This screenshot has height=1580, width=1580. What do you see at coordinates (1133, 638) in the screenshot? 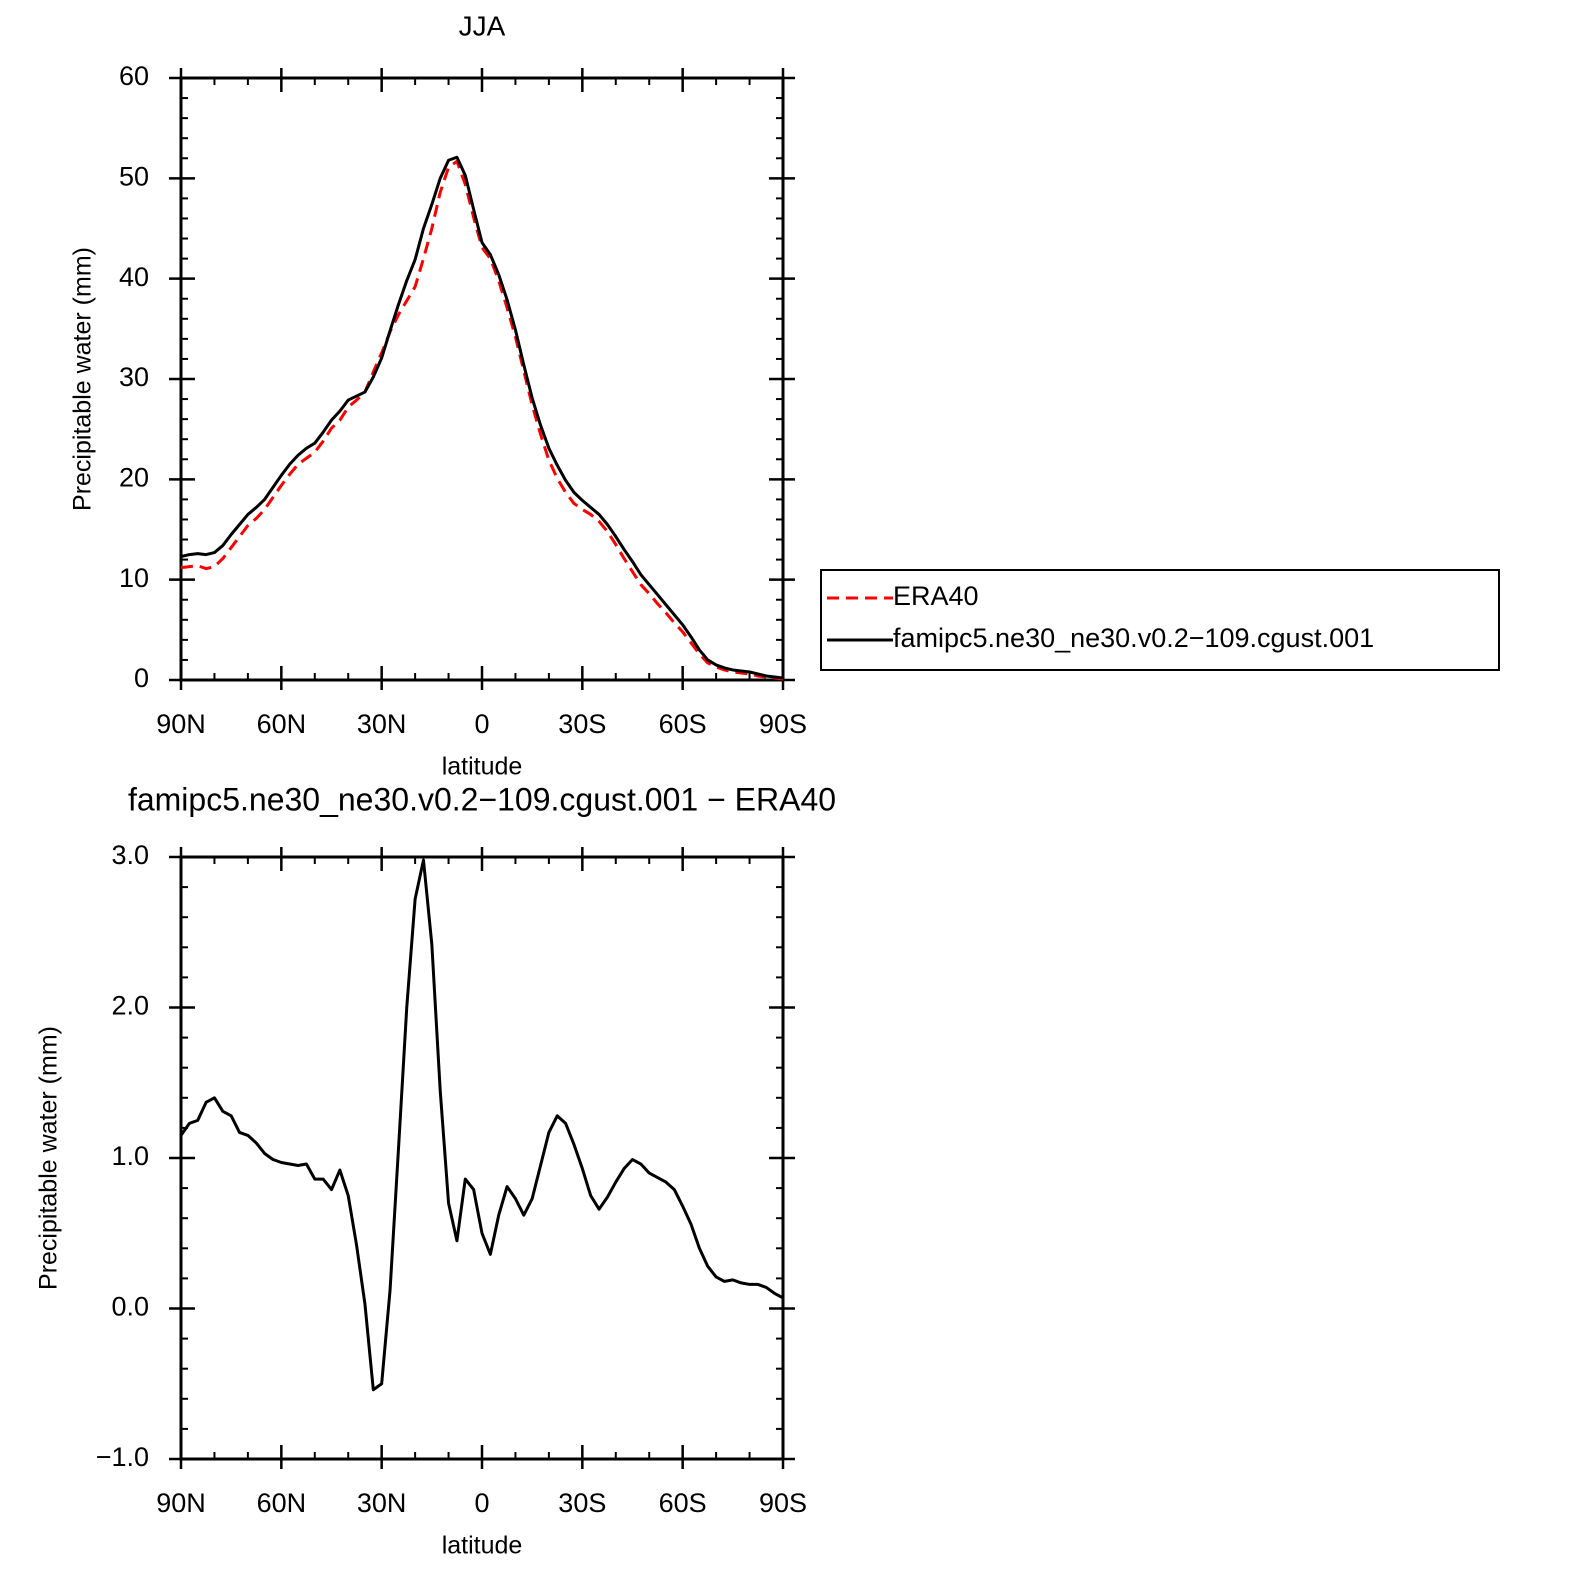
I see `legend-label: famipc5.ne30_ne30.v0.2−109.cgust.001` at bounding box center [1133, 638].